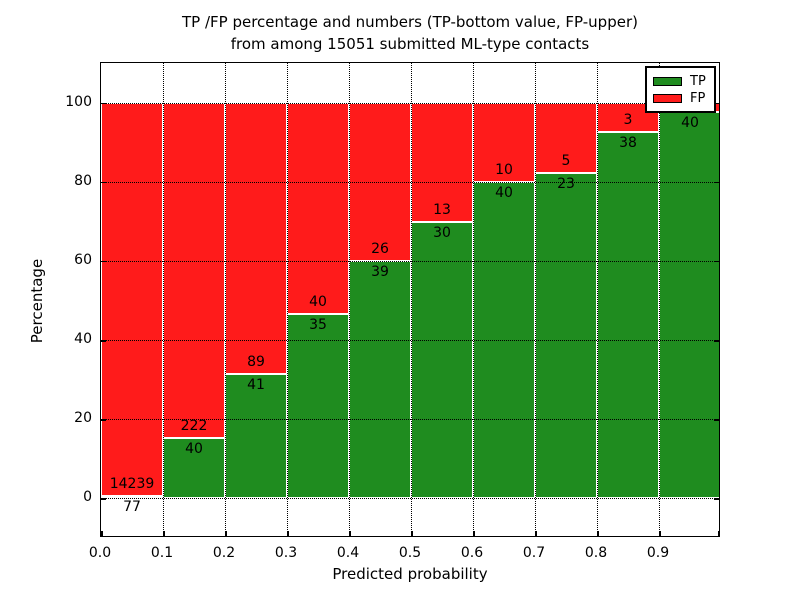 Image resolution: width=800 pixels, height=600 pixels. Describe the element at coordinates (628, 119) in the screenshot. I see `fp-count-label: 3` at that location.